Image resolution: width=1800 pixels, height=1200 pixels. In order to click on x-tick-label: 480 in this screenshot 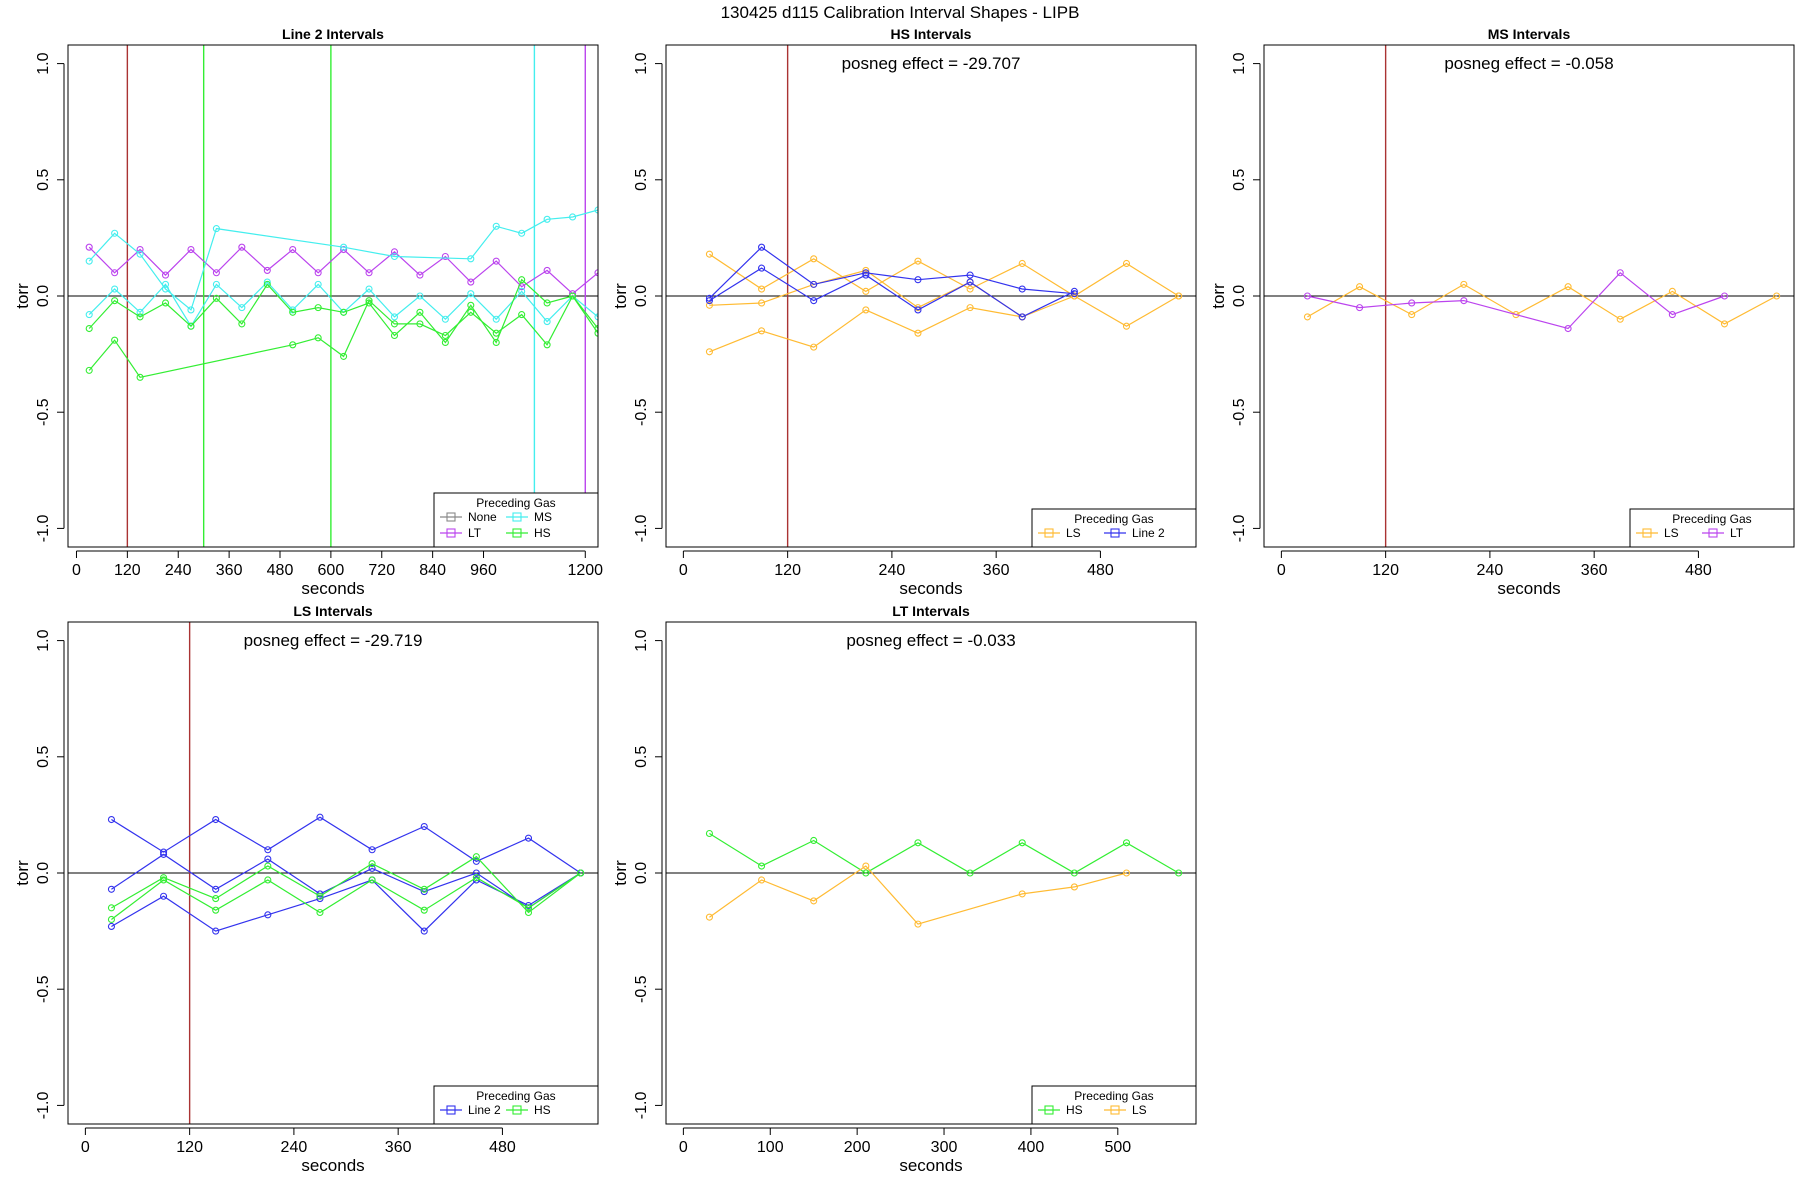, I will do `click(502, 1147)`.